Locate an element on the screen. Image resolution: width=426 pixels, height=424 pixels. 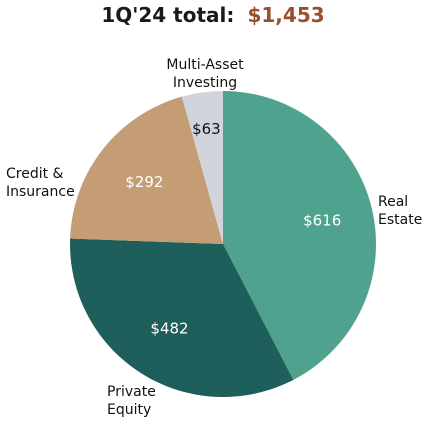
chart-title-label: 1Q'24 total: is located at coordinates (167, 15).